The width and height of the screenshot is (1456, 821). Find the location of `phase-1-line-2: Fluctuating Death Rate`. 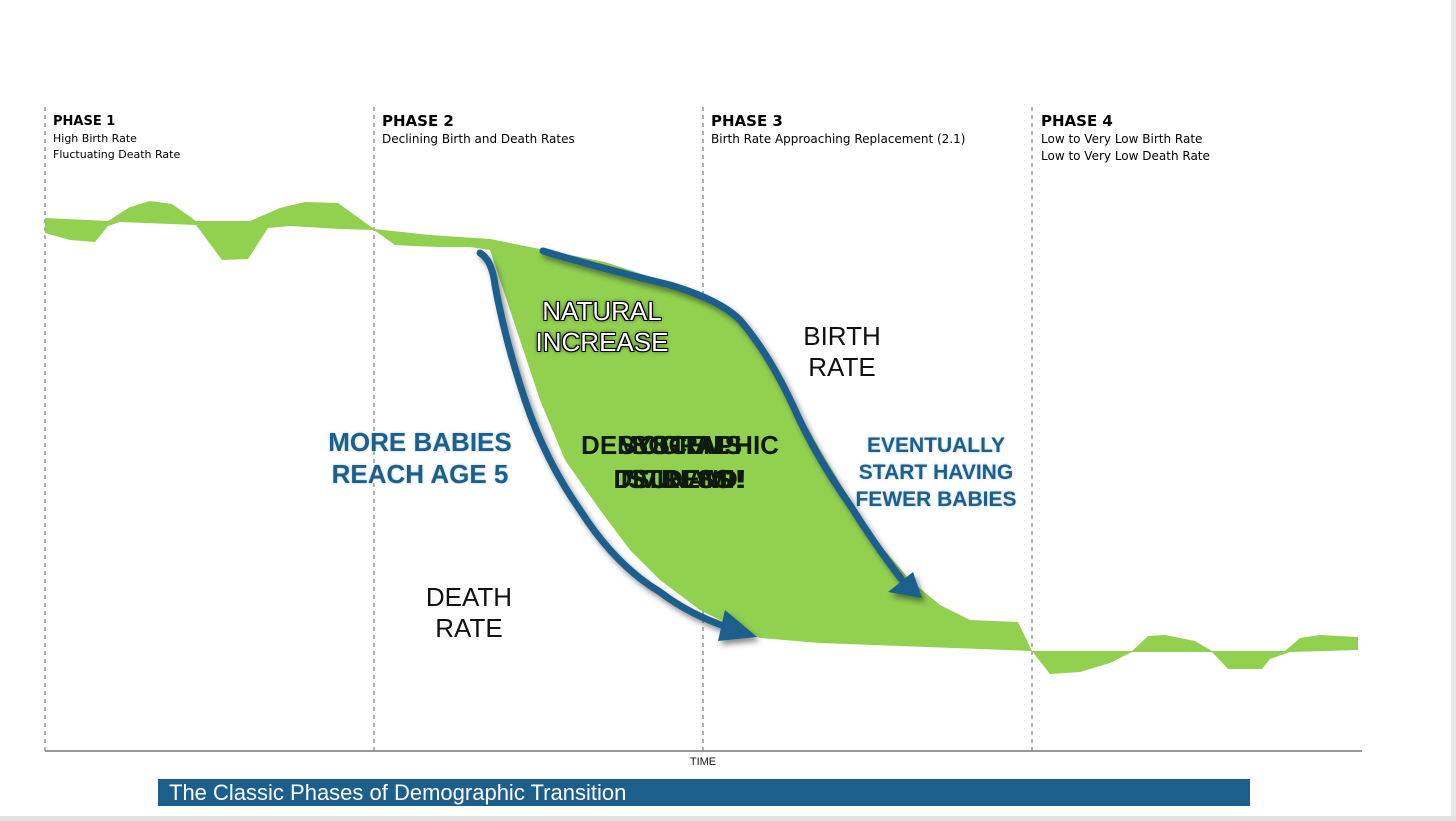

phase-1-line-2: Fluctuating Death Rate is located at coordinates (117, 154).